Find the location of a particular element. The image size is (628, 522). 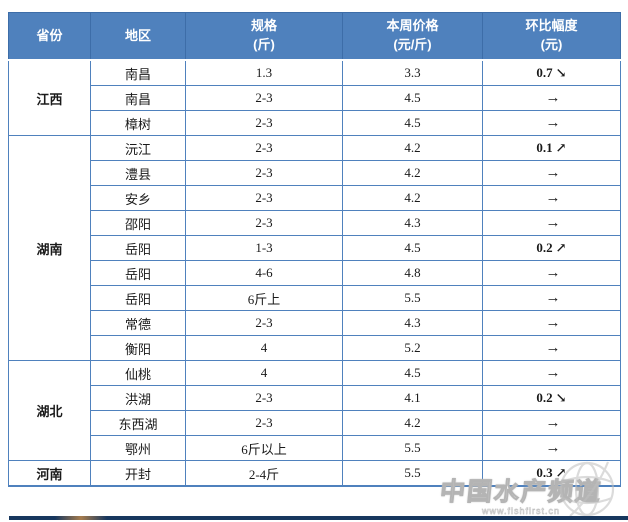

watermark-url: www.fishfirst.cn is located at coordinates (520, 511).